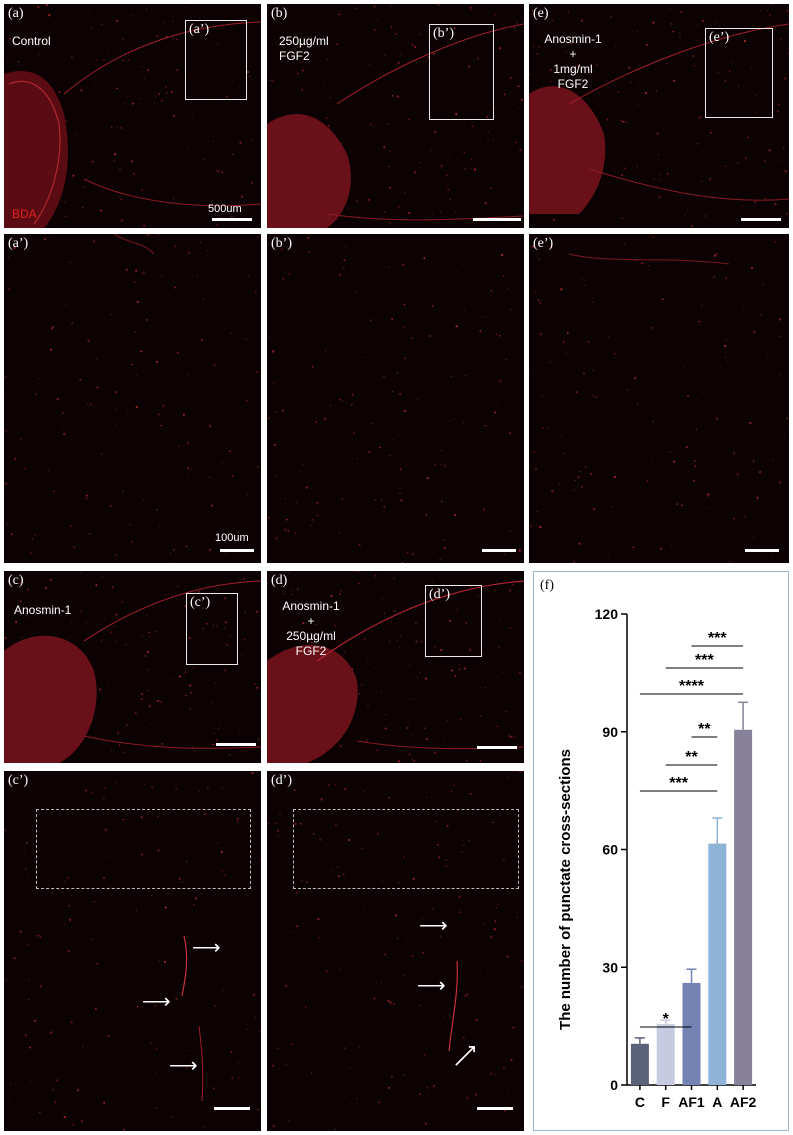 The image size is (793, 1135). Describe the element at coordinates (43, 610) in the screenshot. I see `condition-label: Anosmin-1` at that location.